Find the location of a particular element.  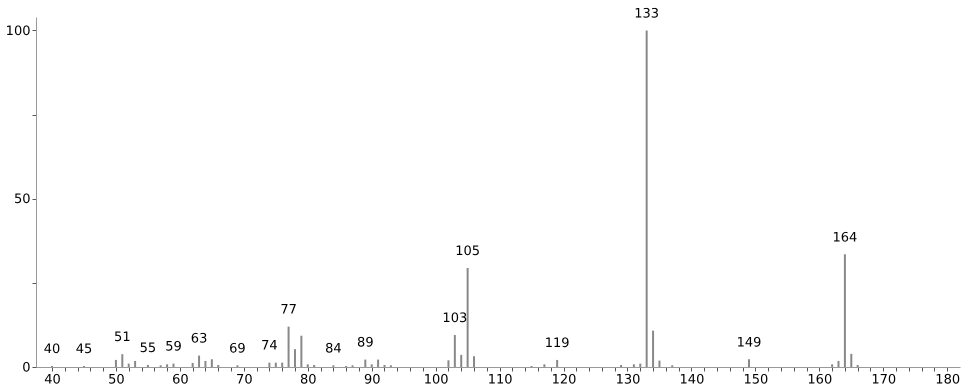

annotation: 45 is located at coordinates (84, 349).